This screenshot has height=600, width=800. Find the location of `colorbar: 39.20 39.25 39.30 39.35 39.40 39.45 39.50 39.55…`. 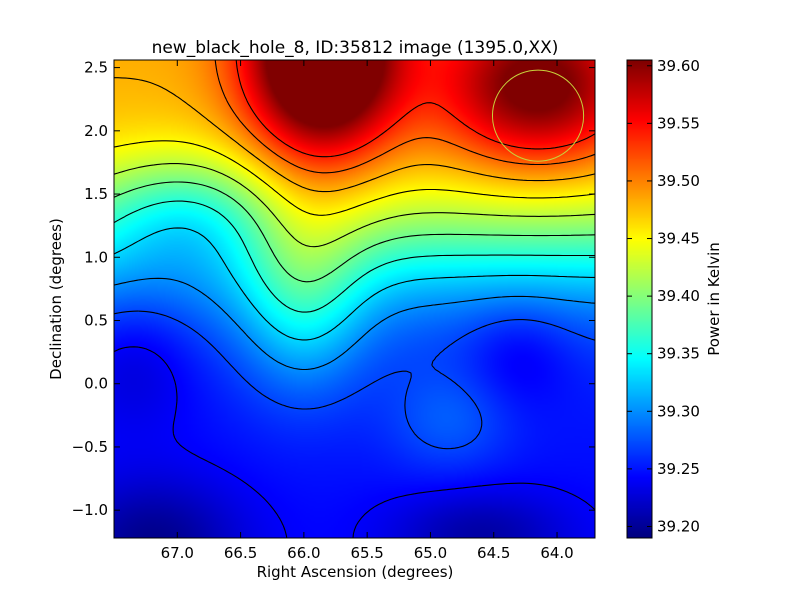

colorbar: 39.20 39.25 39.30 39.35 39.40 39.45 39.50 39.55… is located at coordinates (674, 298).